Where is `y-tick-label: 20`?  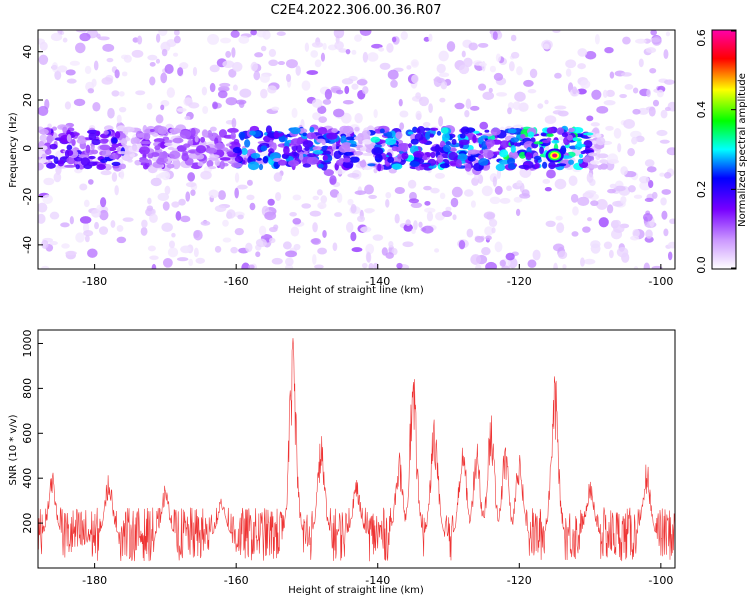 y-tick-label: 20 is located at coordinates (27, 100).